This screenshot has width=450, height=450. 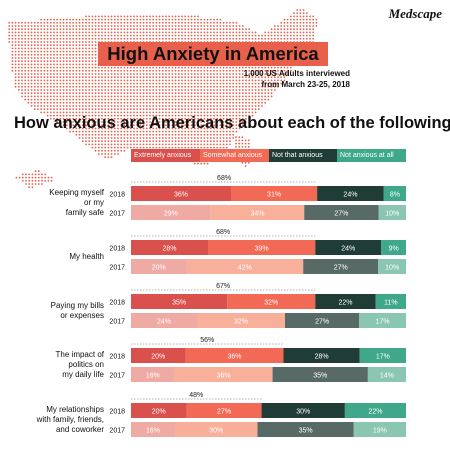 I want to click on bar-value-label: 39%, so click(x=262, y=249).